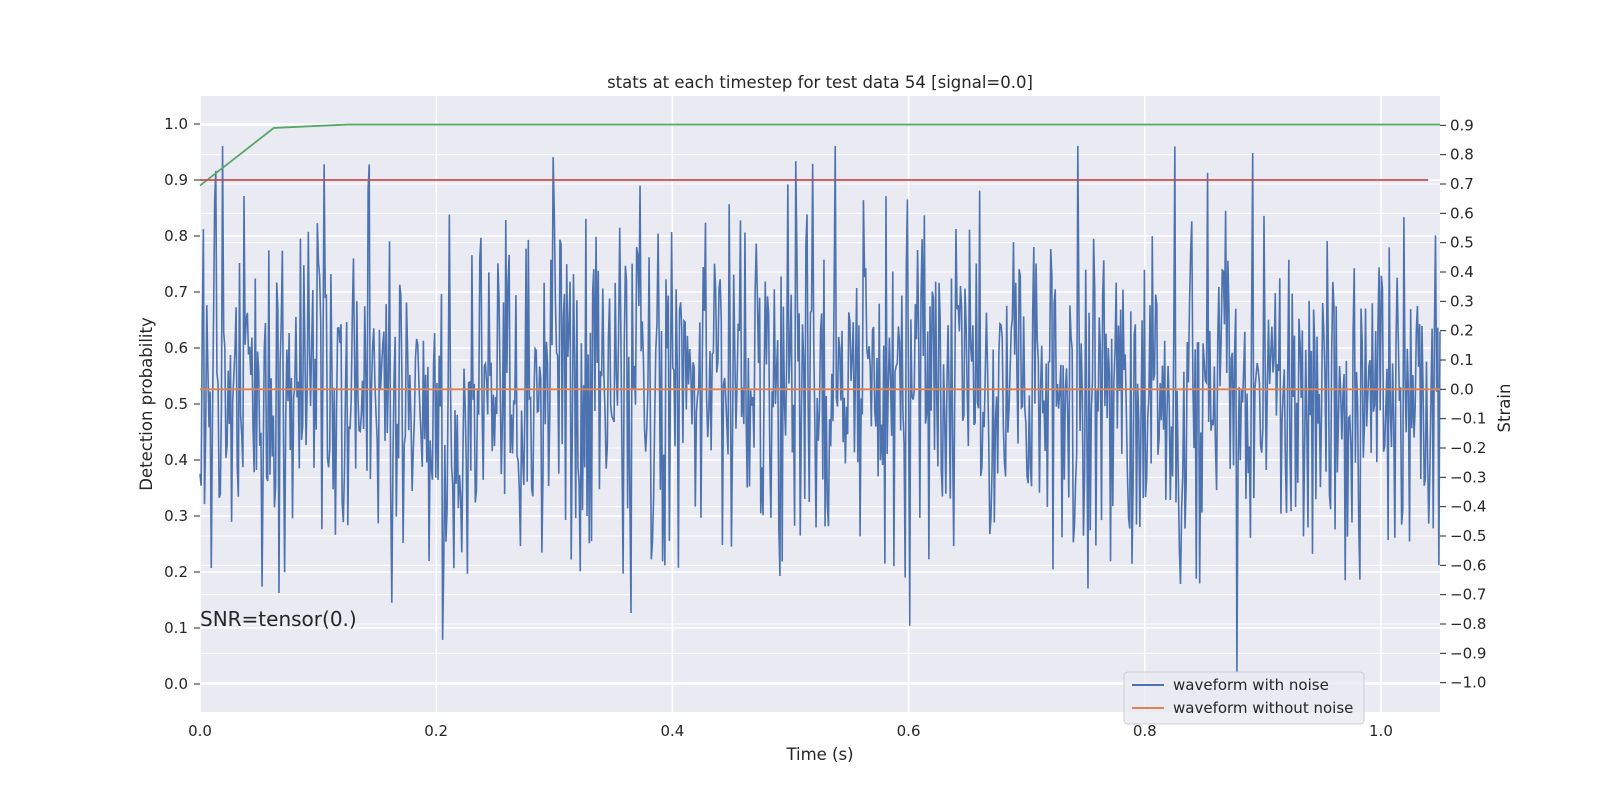  I want to click on legend-box, so click(1244, 698).